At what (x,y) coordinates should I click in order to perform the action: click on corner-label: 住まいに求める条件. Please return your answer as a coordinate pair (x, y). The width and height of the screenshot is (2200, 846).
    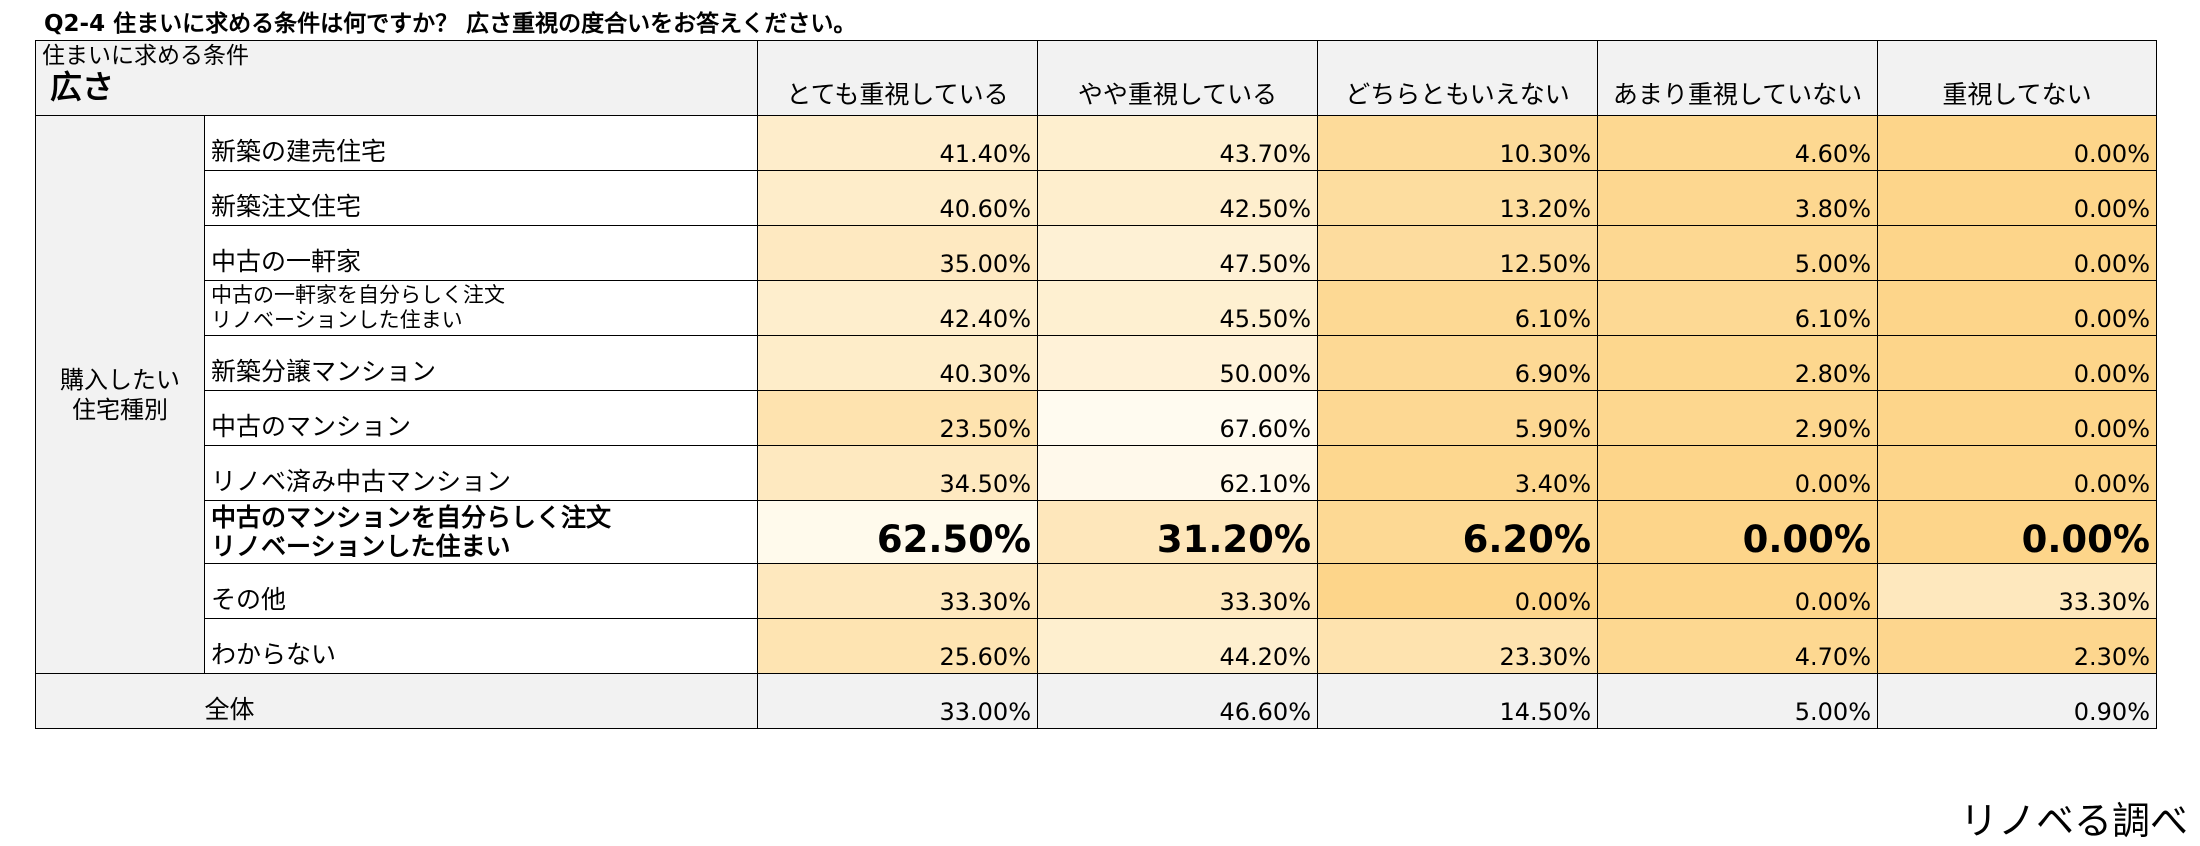
    Looking at the image, I should click on (145, 56).